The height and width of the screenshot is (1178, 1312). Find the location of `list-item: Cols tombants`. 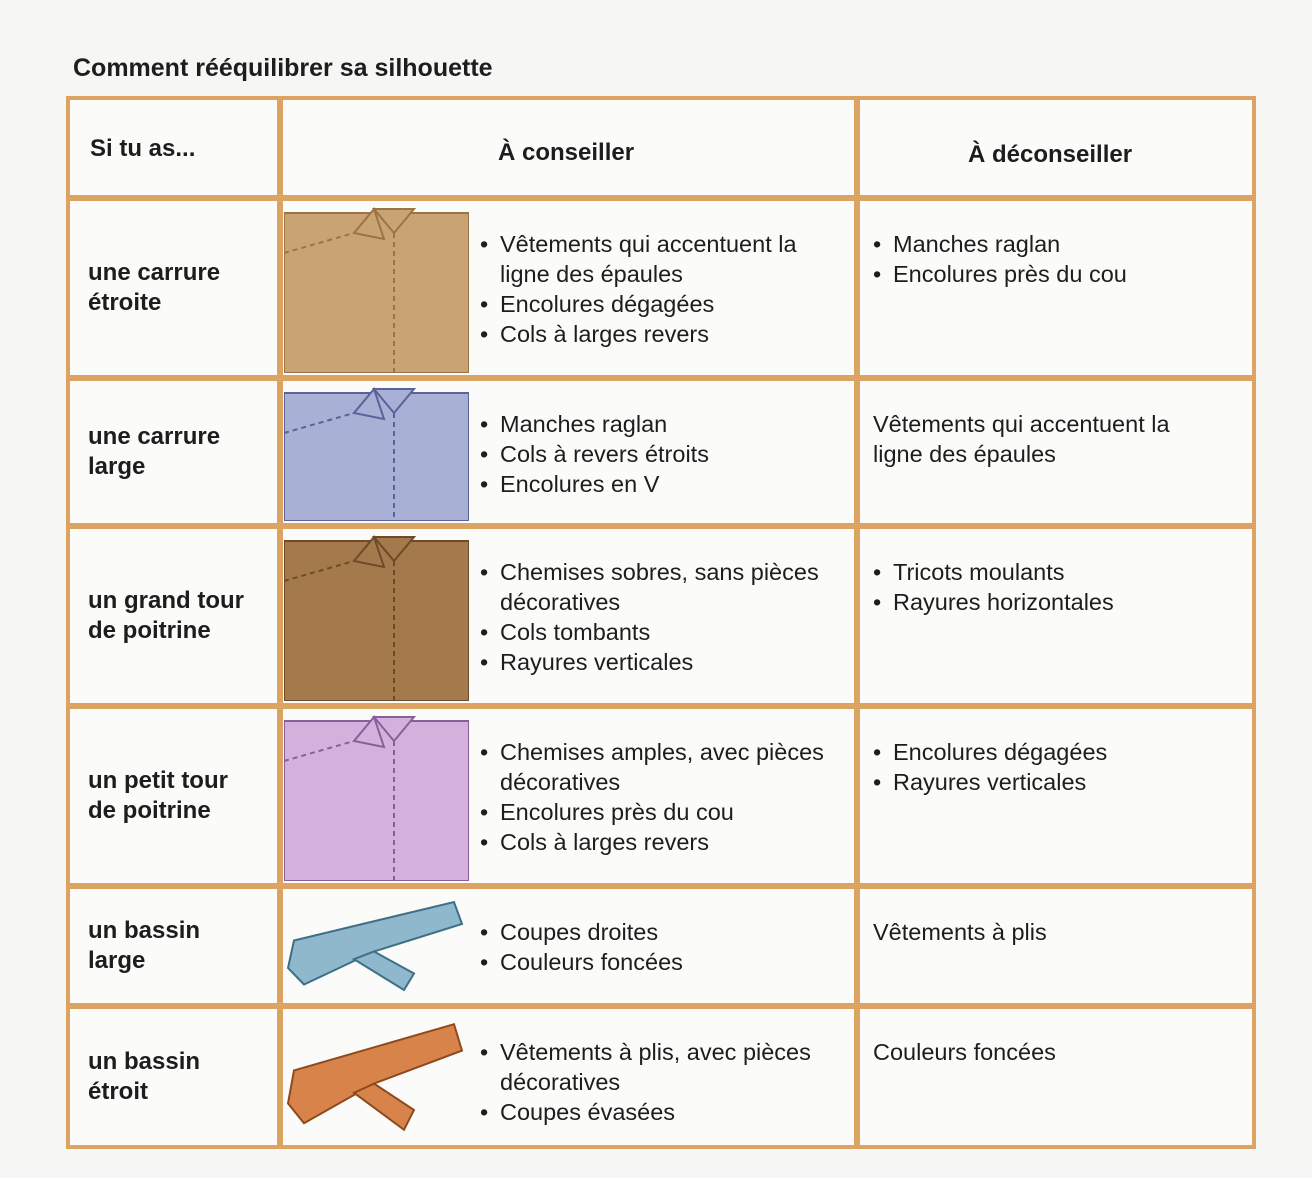

list-item: Cols tombants is located at coordinates (660, 632).